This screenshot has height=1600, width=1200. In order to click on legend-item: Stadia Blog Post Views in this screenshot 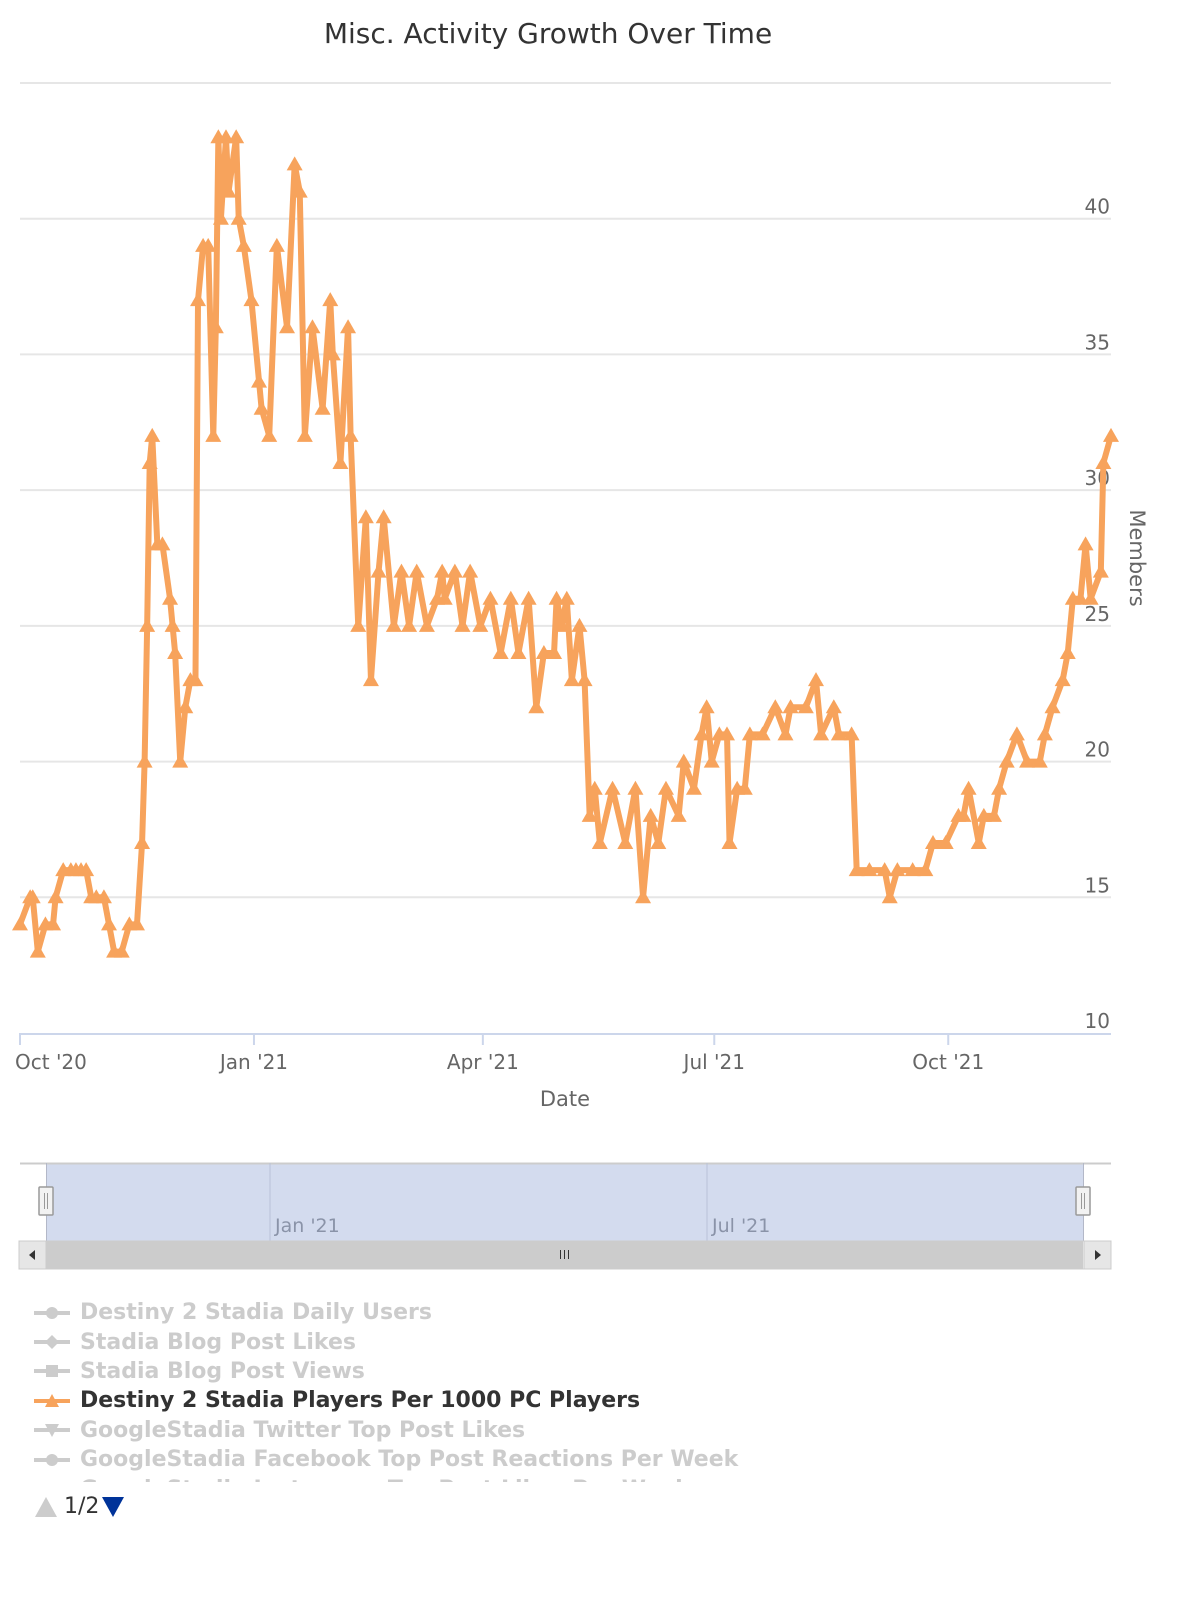, I will do `click(530, 1371)`.